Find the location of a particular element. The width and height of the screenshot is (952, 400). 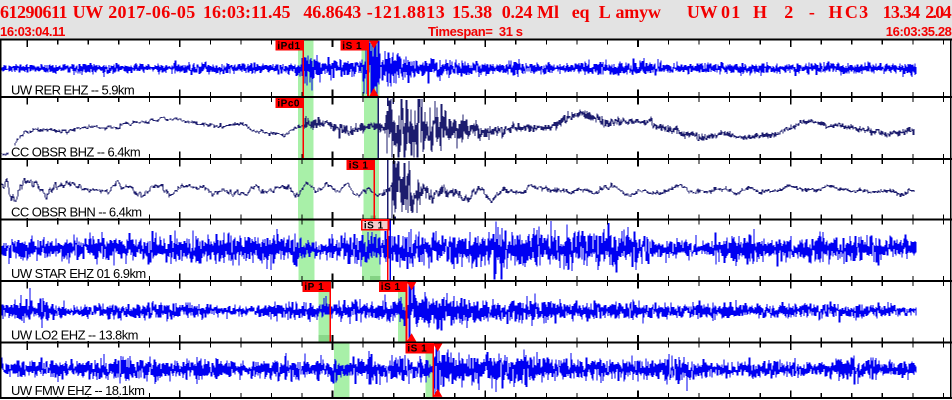

svg-text: iPd1 is located at coordinates (288, 46).